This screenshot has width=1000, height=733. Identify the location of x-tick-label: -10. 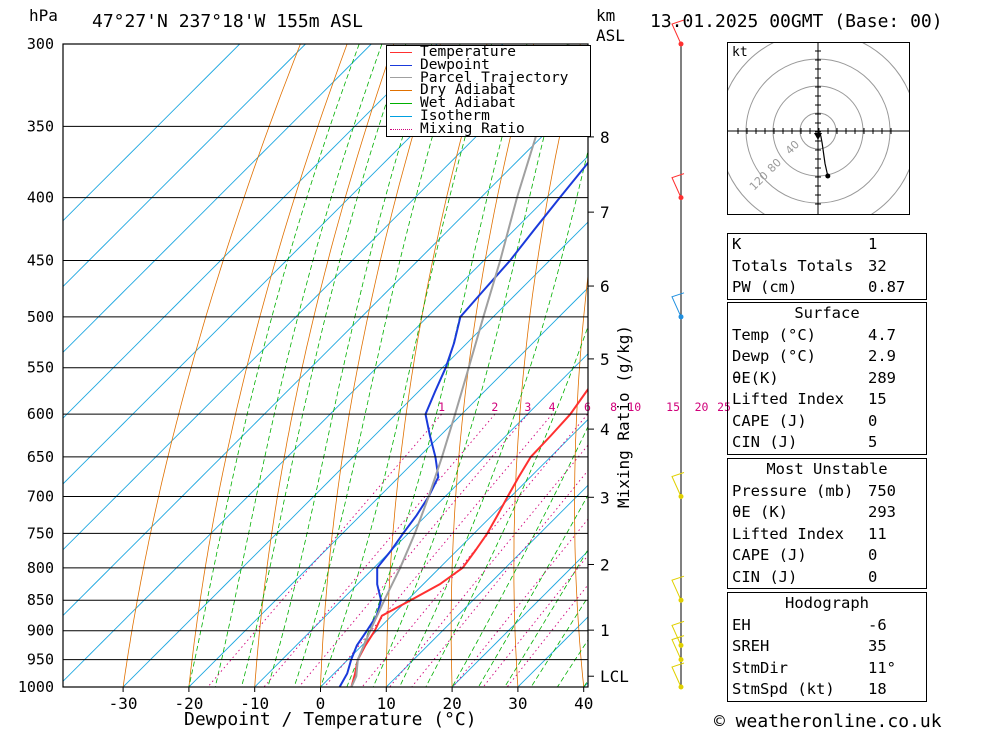
(254, 703).